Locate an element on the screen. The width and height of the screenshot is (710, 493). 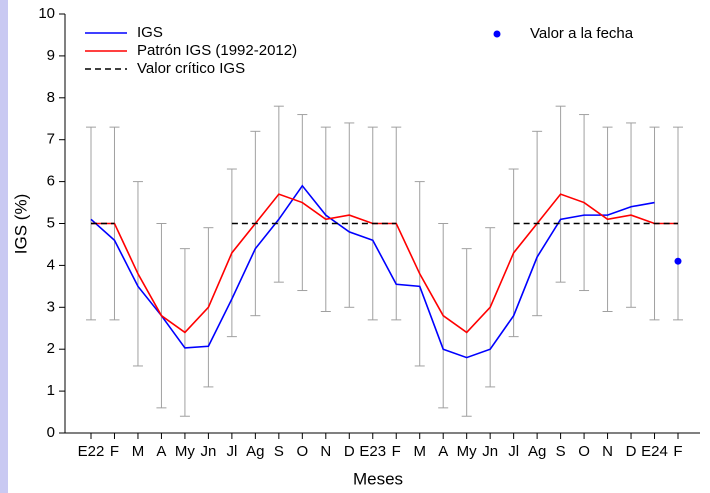
y-tick-label: 6 is located at coordinates (51, 181).